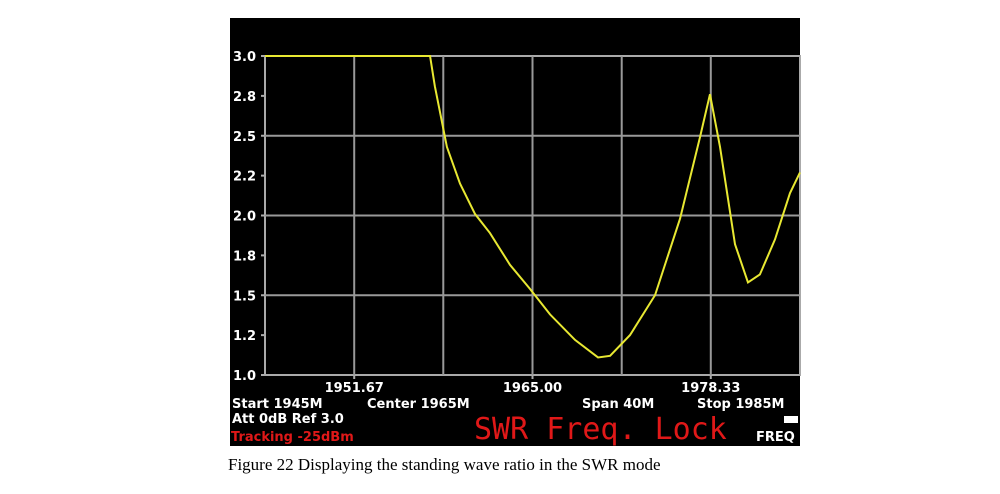 This screenshot has width=1000, height=494. What do you see at coordinates (244, 177) in the screenshot?
I see `y-tick-label: 2.2` at bounding box center [244, 177].